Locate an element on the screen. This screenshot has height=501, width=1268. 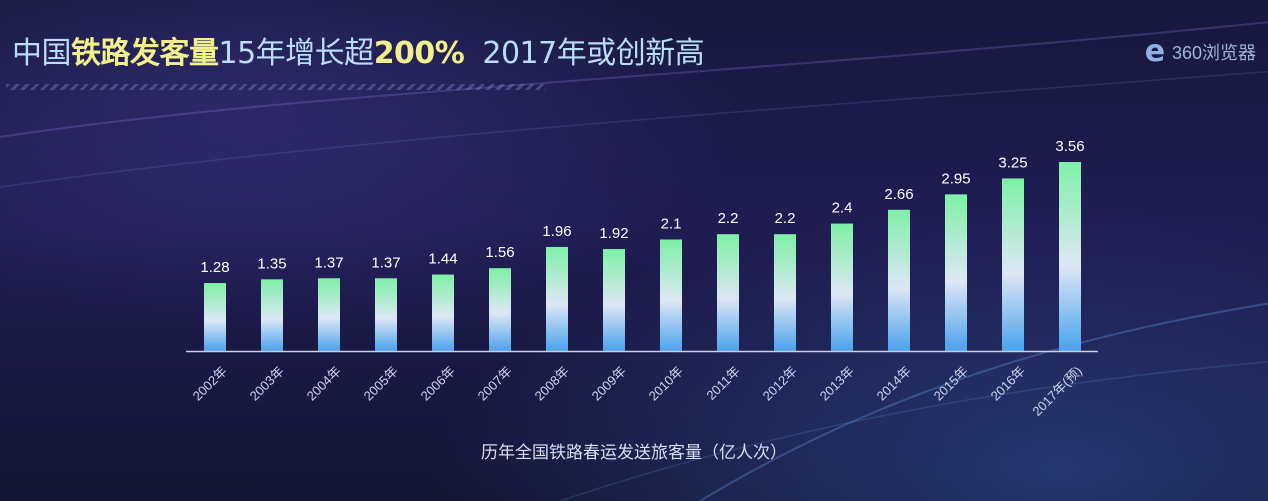
x-tick-label-8: 2010年 is located at coordinates (666, 383).